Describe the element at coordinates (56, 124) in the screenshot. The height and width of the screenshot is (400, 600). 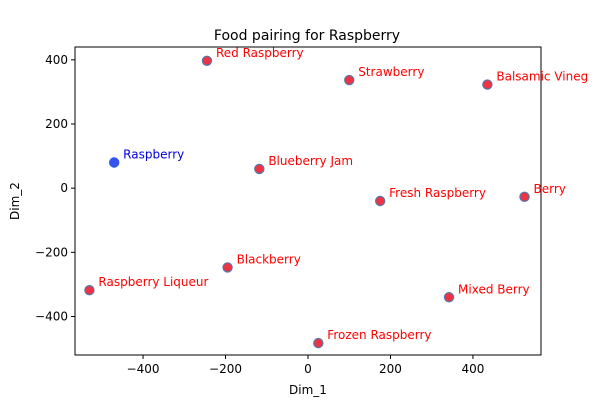
I see `y-tick-label: 200` at that location.